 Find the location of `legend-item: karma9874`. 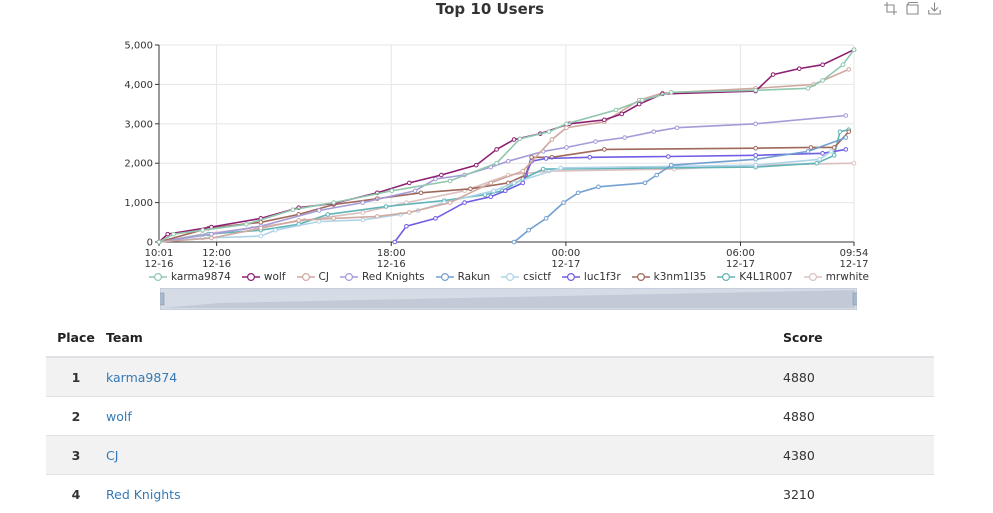

legend-item: karma9874 is located at coordinates (189, 277).